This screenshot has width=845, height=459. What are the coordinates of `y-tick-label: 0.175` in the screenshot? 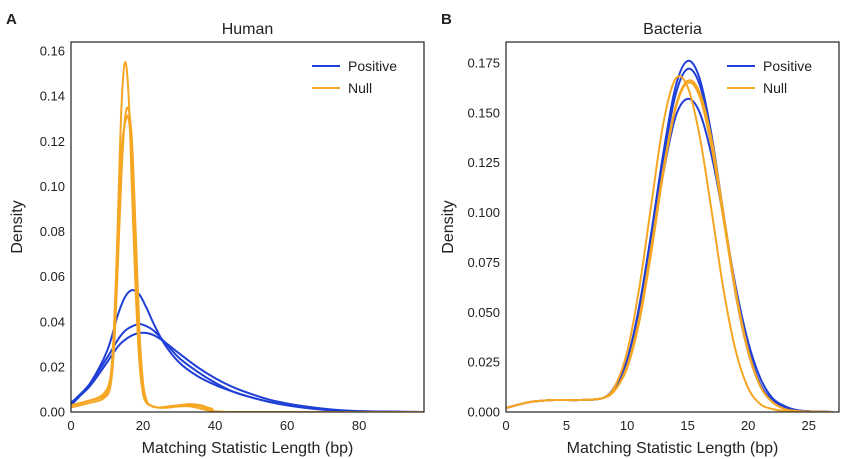 It's located at (483, 62).